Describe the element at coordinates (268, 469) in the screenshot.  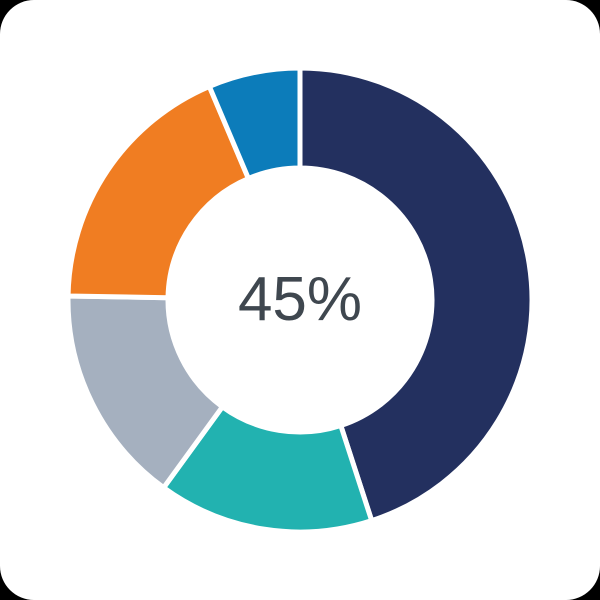
I see `donut-slice-teal` at that location.